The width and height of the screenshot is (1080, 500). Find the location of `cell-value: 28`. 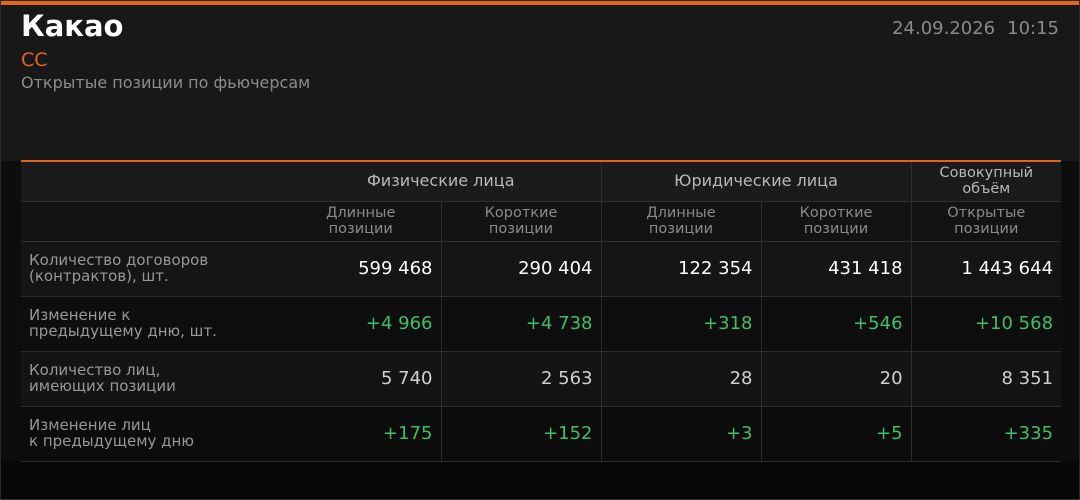

cell-value: 28 is located at coordinates (681, 379).